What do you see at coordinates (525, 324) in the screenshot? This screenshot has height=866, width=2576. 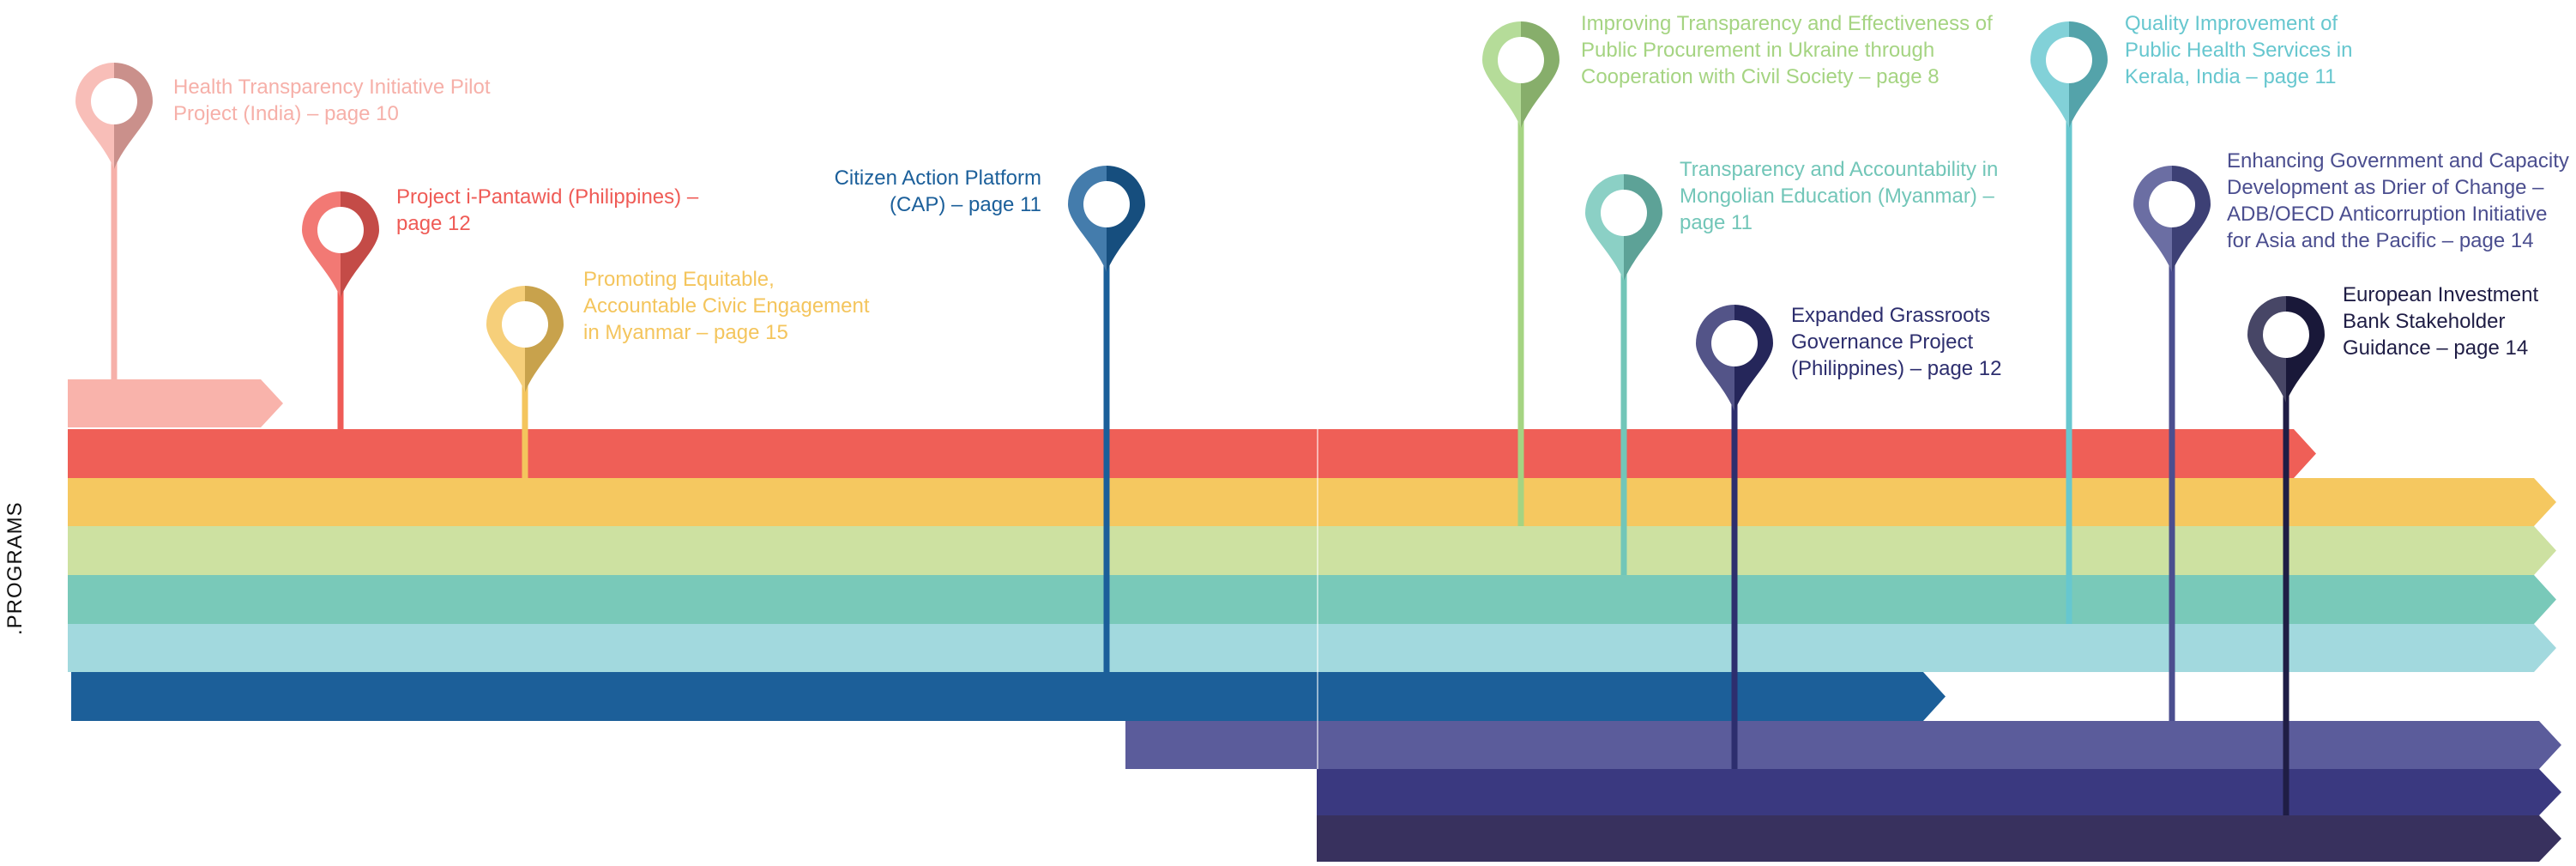 I see `pin-hole-promoting-equitable-civic-engagement` at bounding box center [525, 324].